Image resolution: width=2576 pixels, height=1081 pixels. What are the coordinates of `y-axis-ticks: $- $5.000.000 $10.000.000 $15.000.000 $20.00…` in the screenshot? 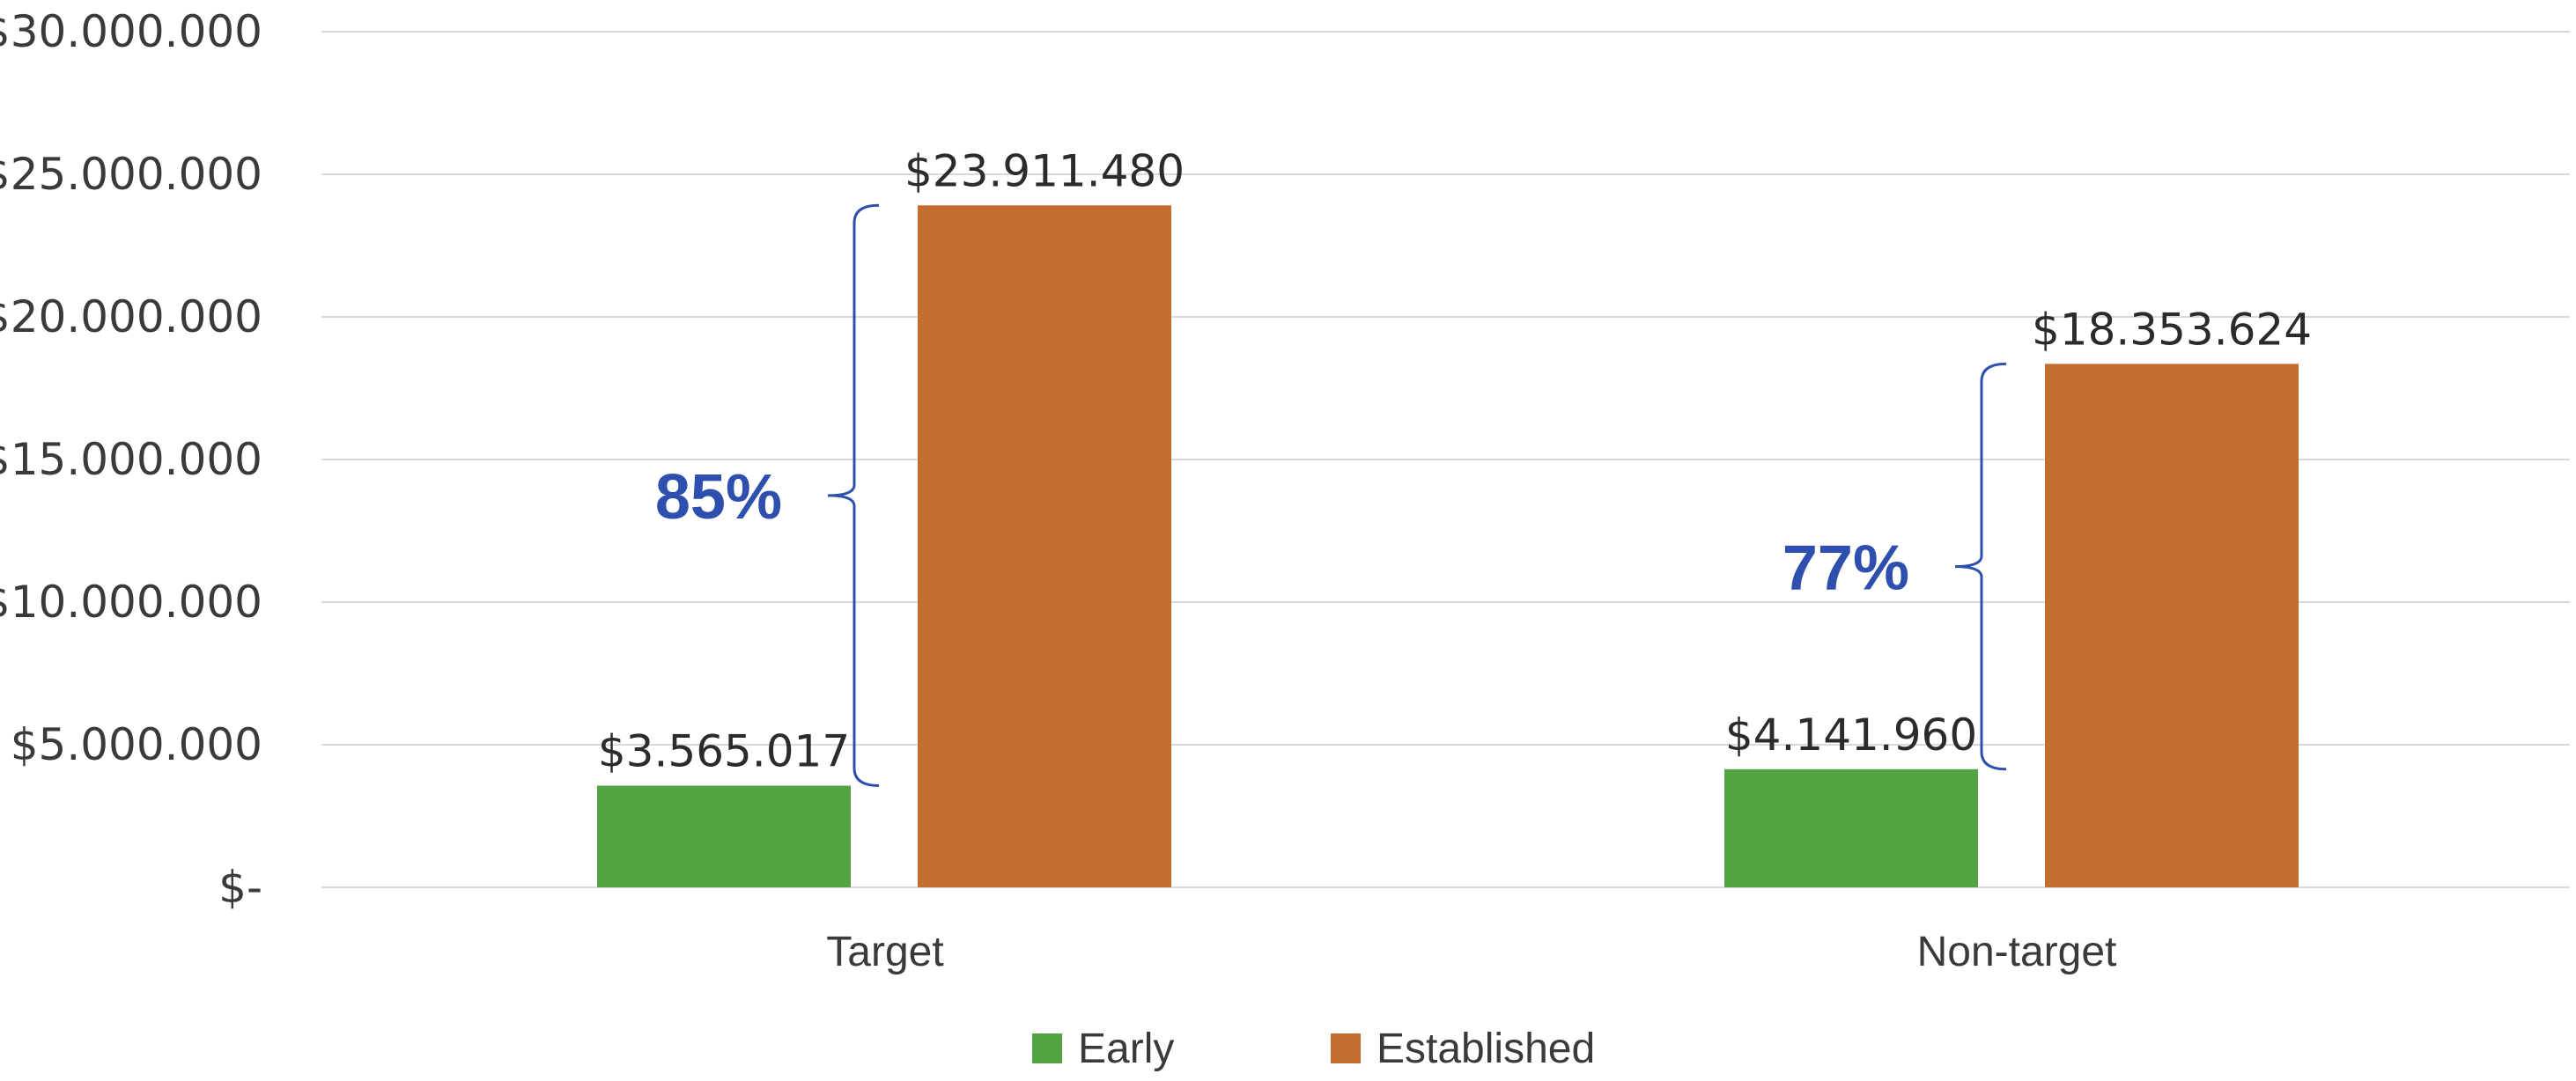 It's located at (131, 459).